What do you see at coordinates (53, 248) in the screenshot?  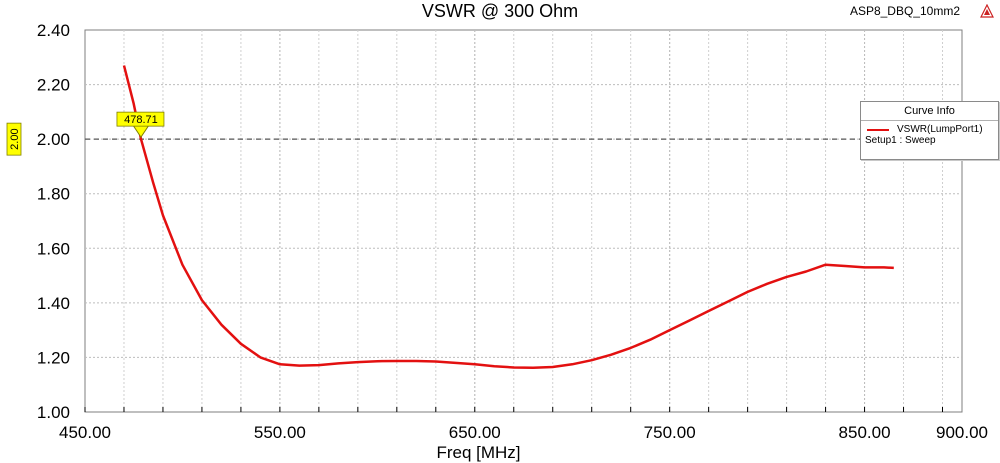 I see `y-tick-label: 1.60` at bounding box center [53, 248].